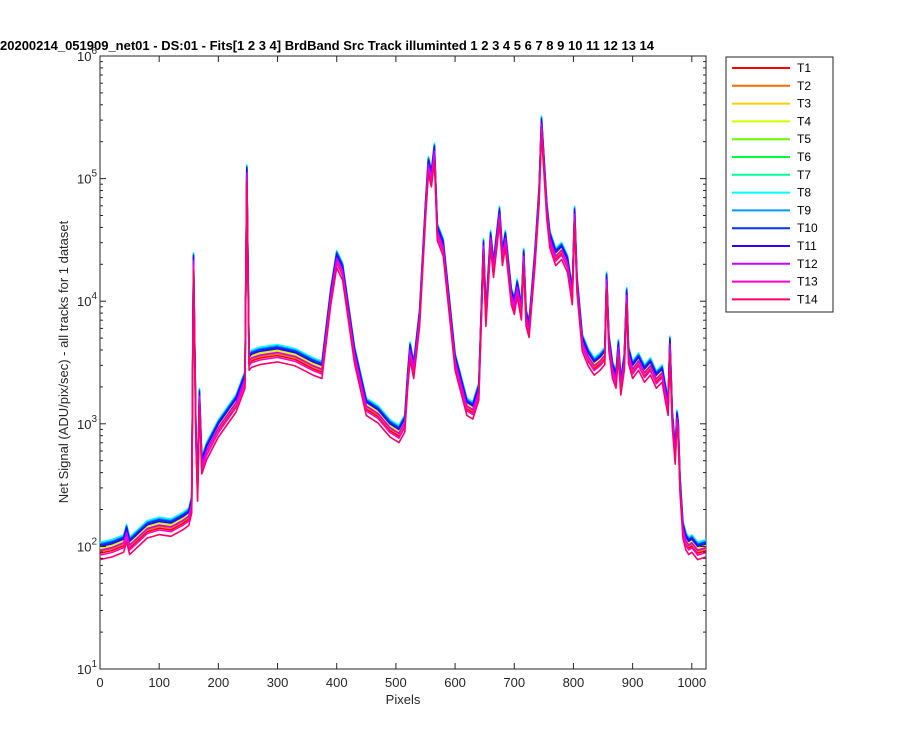 The height and width of the screenshot is (750, 900). What do you see at coordinates (807, 228) in the screenshot?
I see `legend-label-t10: T10` at bounding box center [807, 228].